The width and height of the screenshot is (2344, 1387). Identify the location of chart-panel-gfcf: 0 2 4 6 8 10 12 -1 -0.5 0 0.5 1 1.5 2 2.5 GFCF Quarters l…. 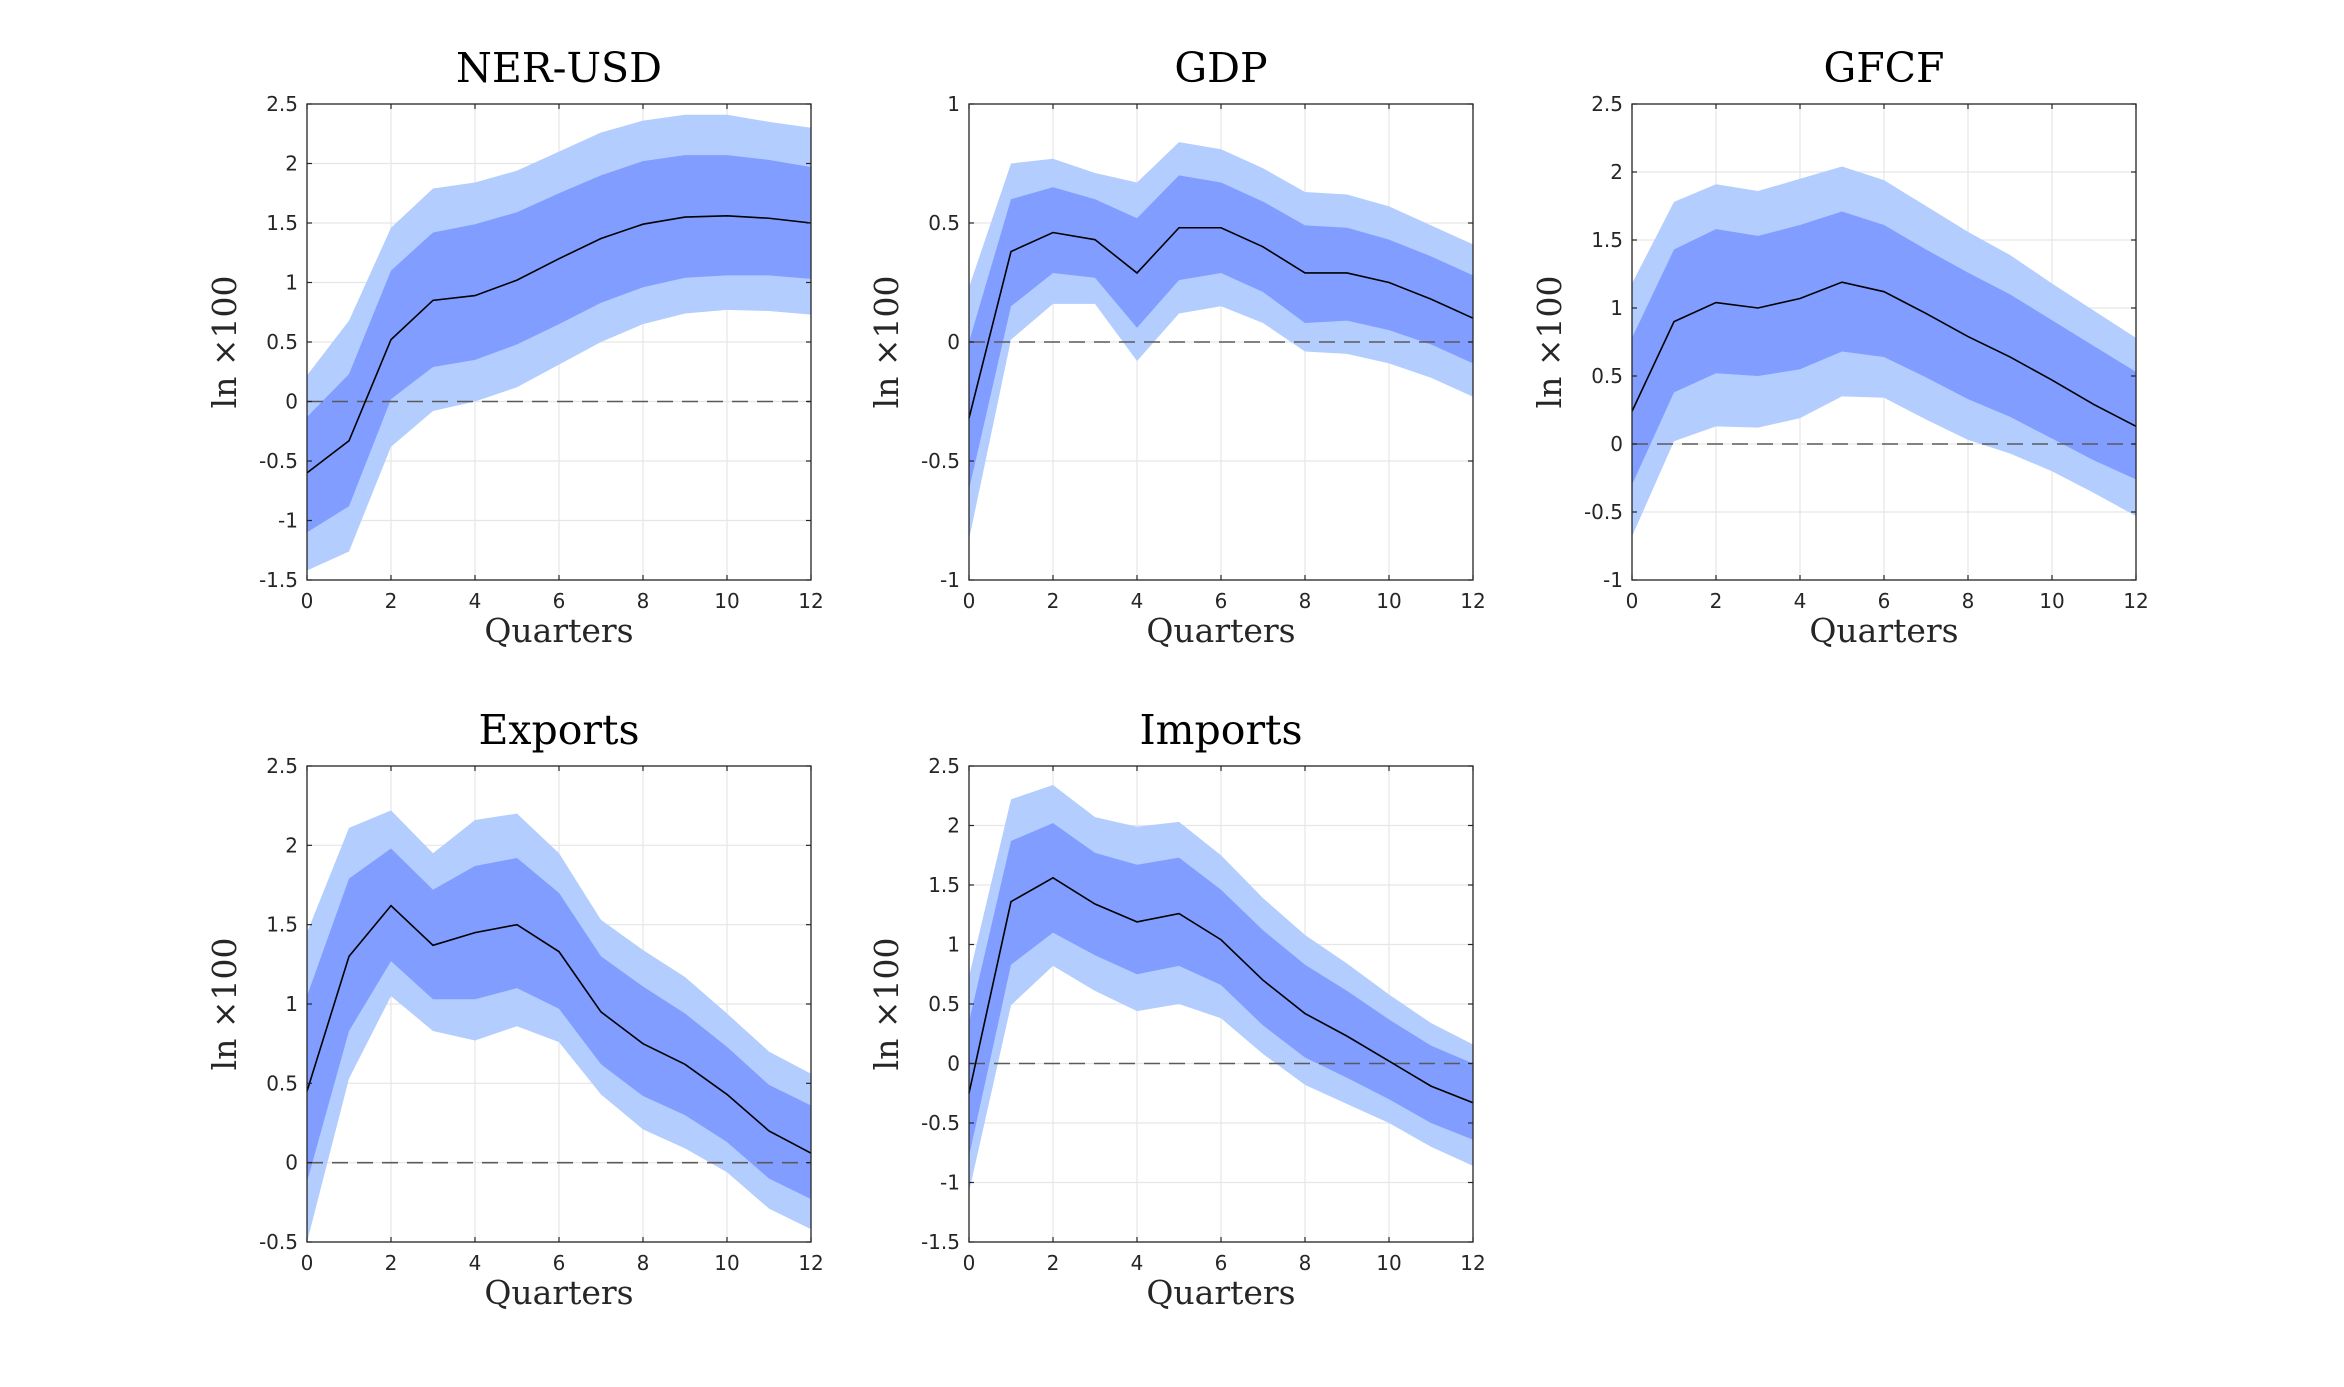
(1839, 347).